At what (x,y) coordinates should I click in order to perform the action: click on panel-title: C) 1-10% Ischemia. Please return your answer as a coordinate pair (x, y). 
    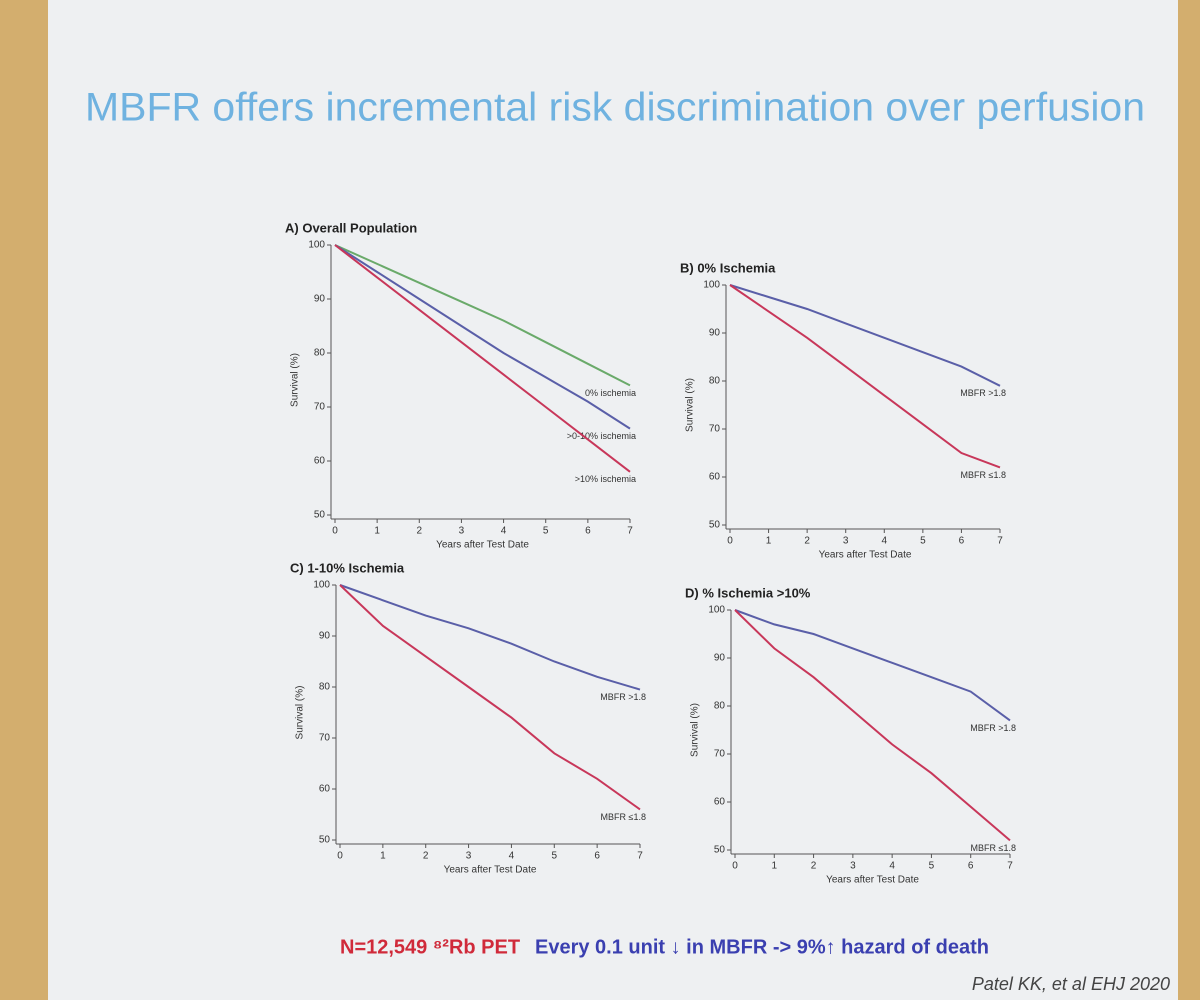
    Looking at the image, I should click on (347, 567).